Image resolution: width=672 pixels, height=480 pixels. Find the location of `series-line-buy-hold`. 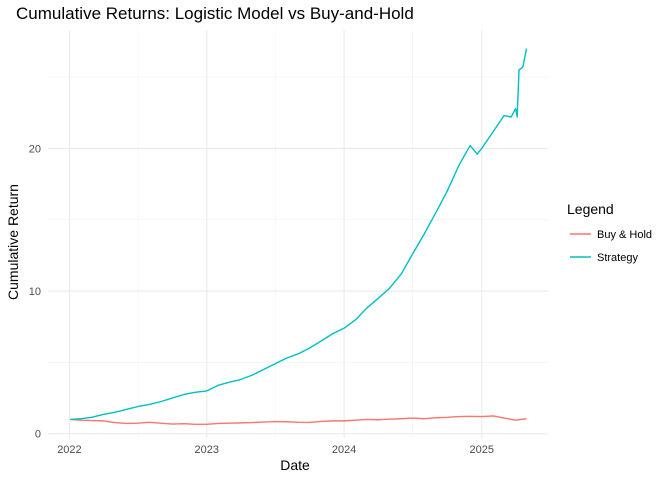

series-line-buy-hold is located at coordinates (298, 420).